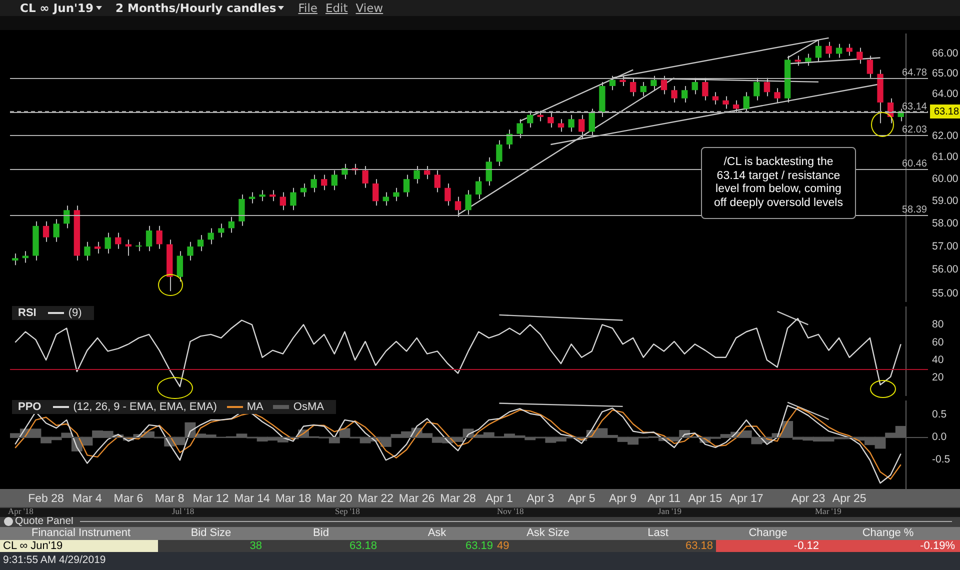 This screenshot has width=960, height=570. Describe the element at coordinates (81, 533) in the screenshot. I see `category-label: Financial Instrument` at that location.